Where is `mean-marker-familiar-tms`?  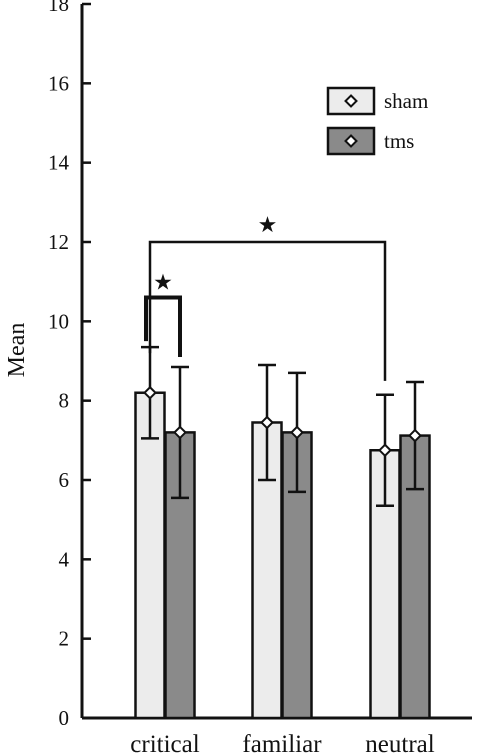 mean-marker-familiar-tms is located at coordinates (297, 432).